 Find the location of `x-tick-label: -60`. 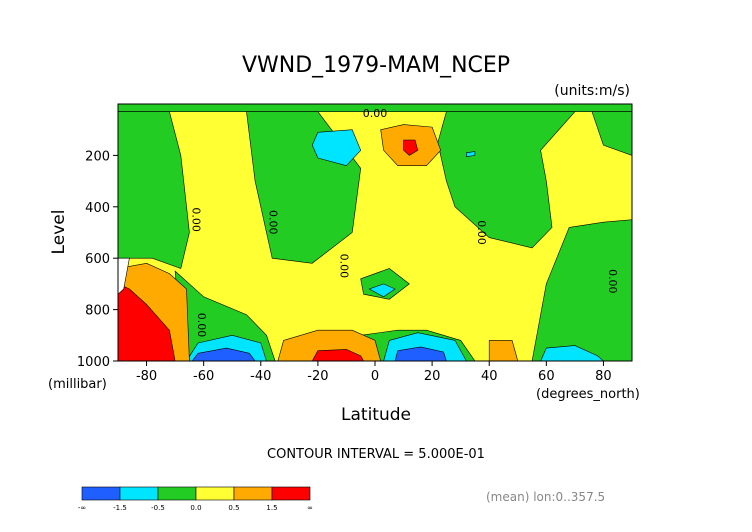

x-tick-label: -60 is located at coordinates (203, 376).